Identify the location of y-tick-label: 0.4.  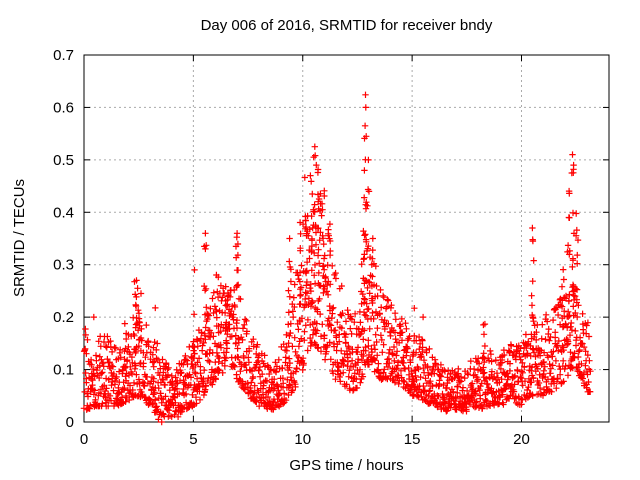
(63, 212).